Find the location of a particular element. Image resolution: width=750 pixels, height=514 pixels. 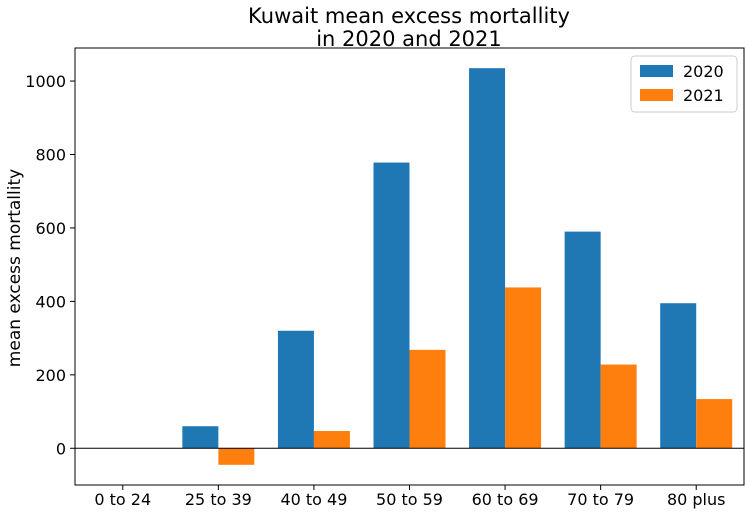

x-tick-label: 25 to 39 is located at coordinates (218, 499).